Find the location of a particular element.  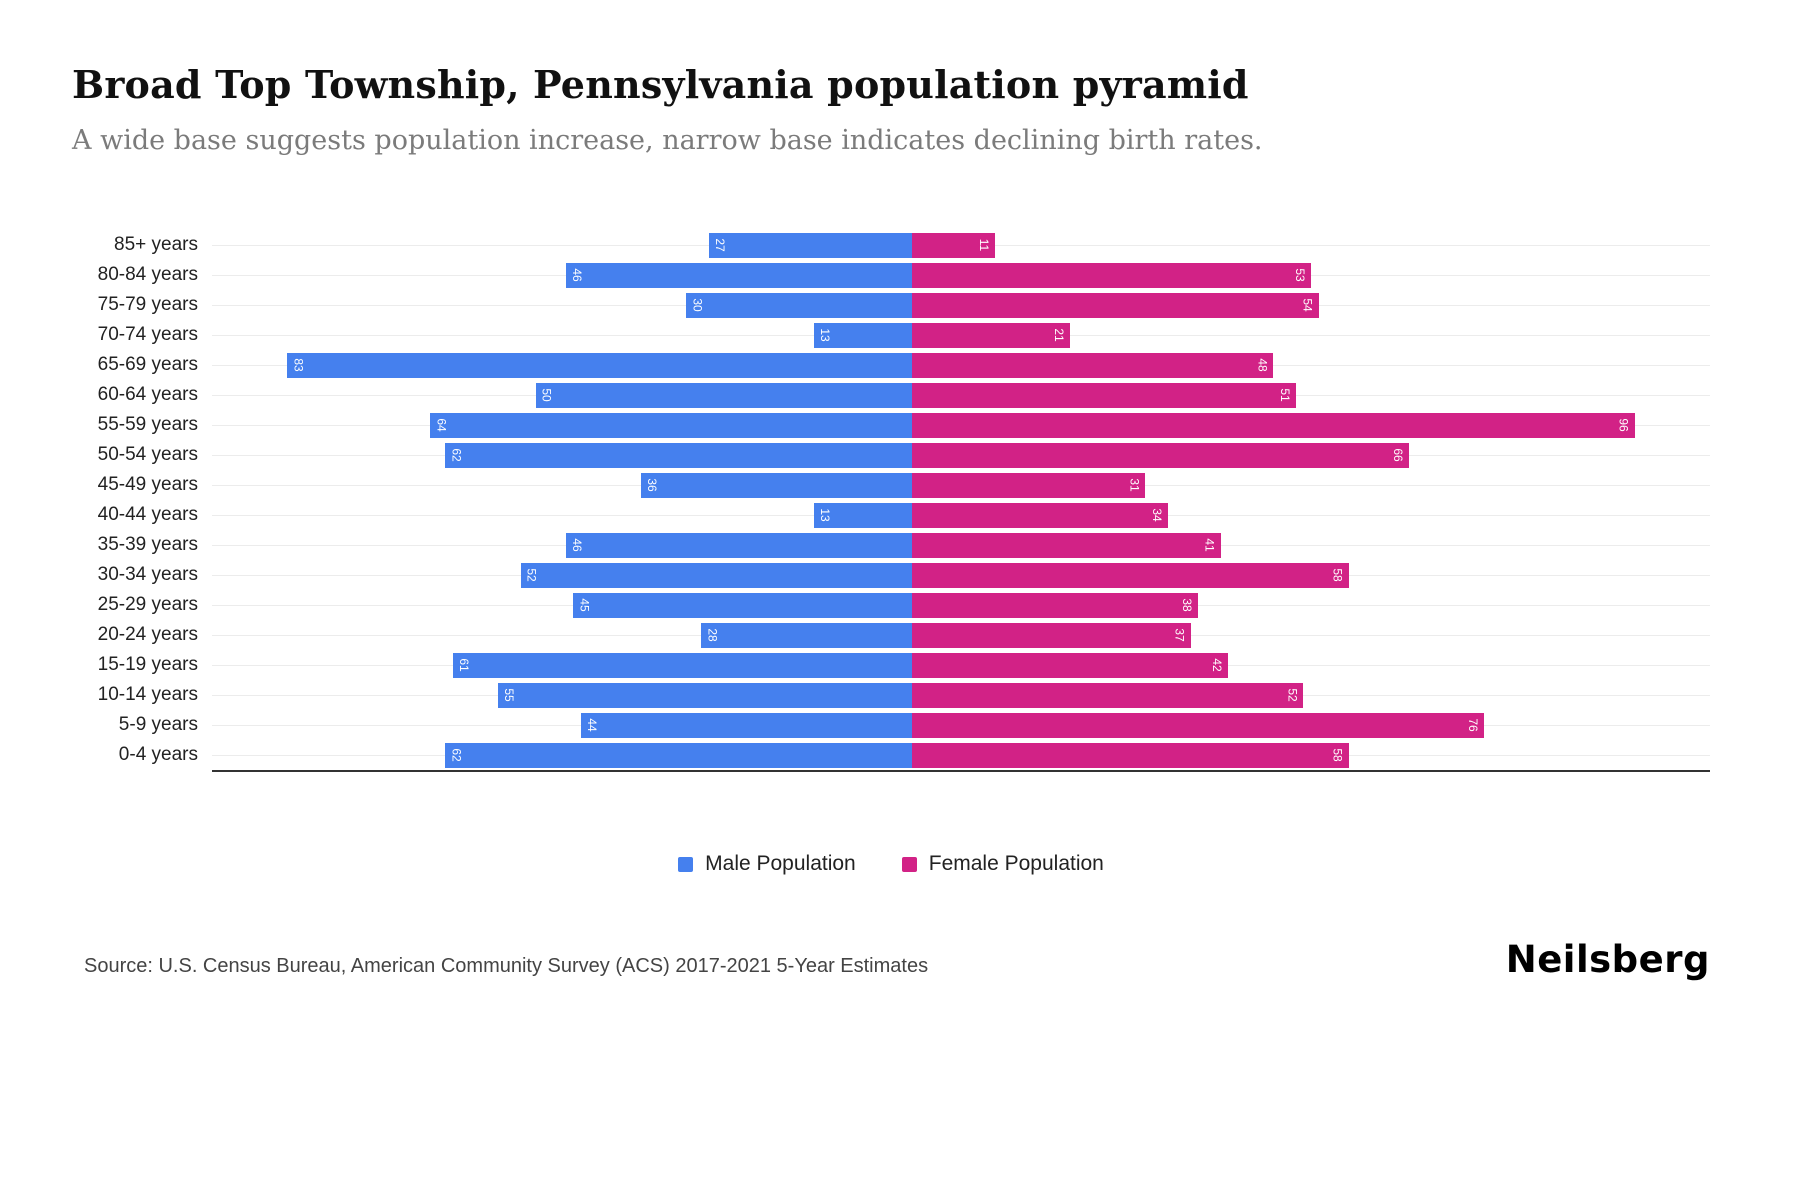

age-group-label: 30-34 years is located at coordinates (147, 574).